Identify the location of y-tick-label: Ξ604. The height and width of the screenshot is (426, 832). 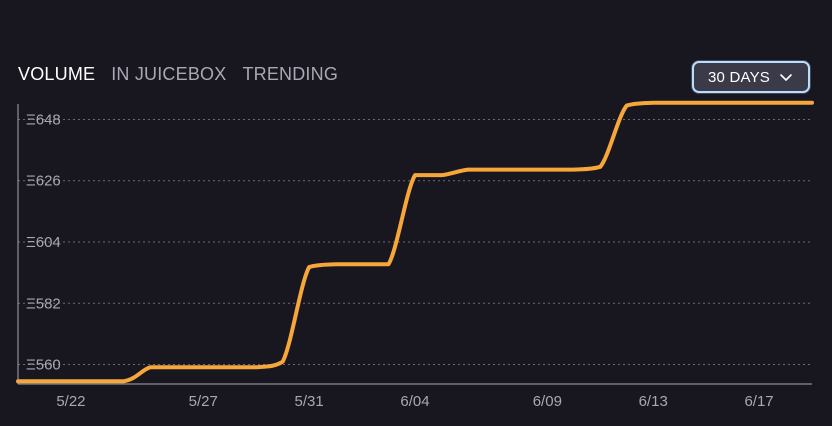
(43, 242).